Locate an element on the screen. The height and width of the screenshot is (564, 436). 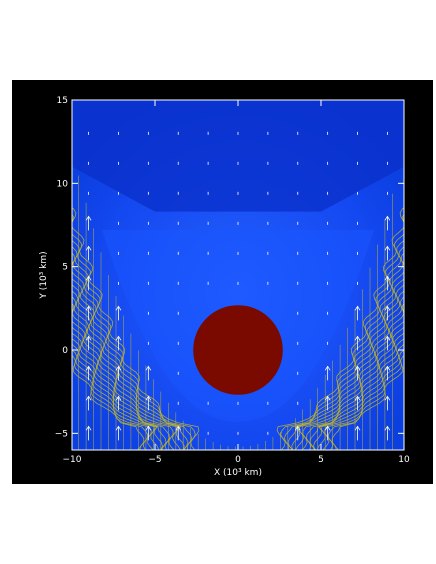
x-axis-label: X (10³ km) is located at coordinates (238, 473).